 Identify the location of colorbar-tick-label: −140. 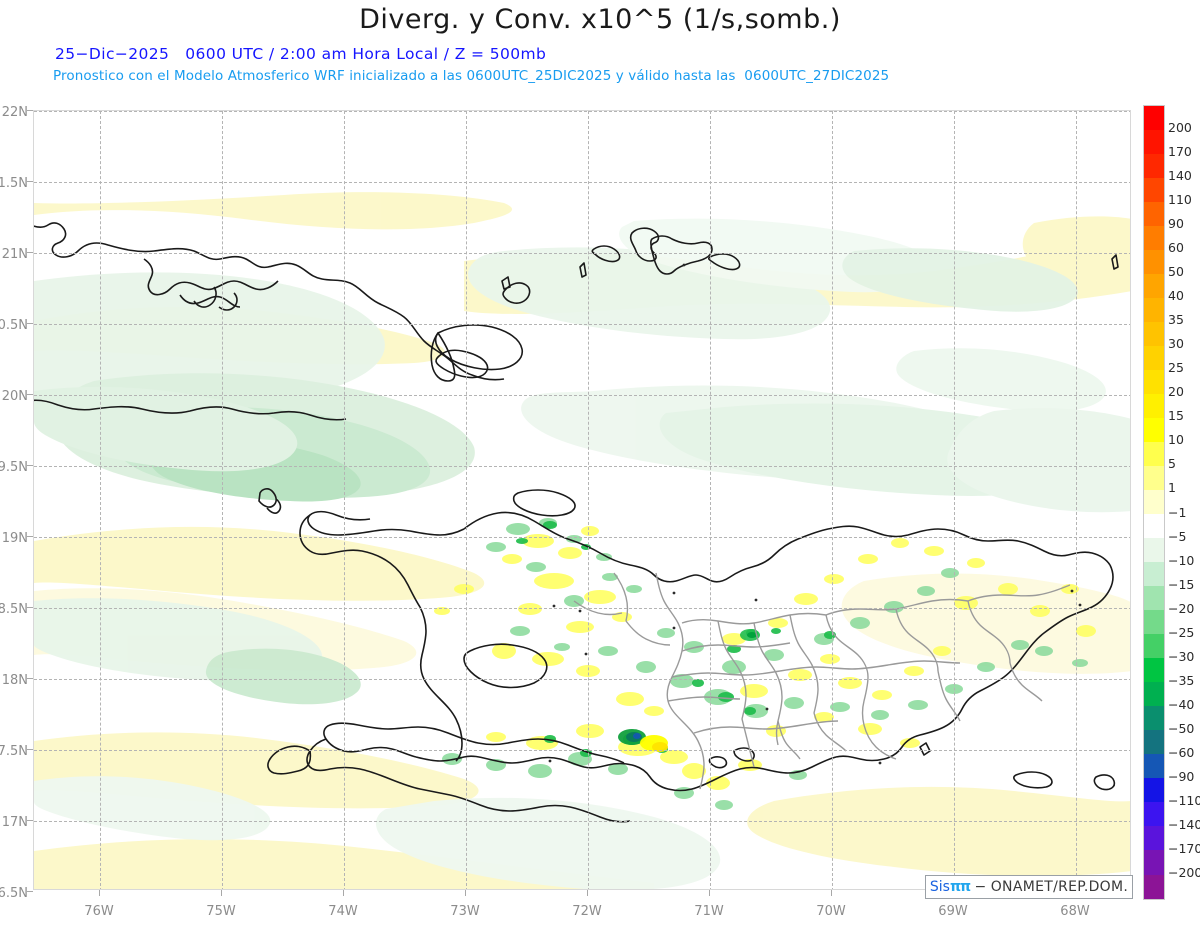
(1184, 824).